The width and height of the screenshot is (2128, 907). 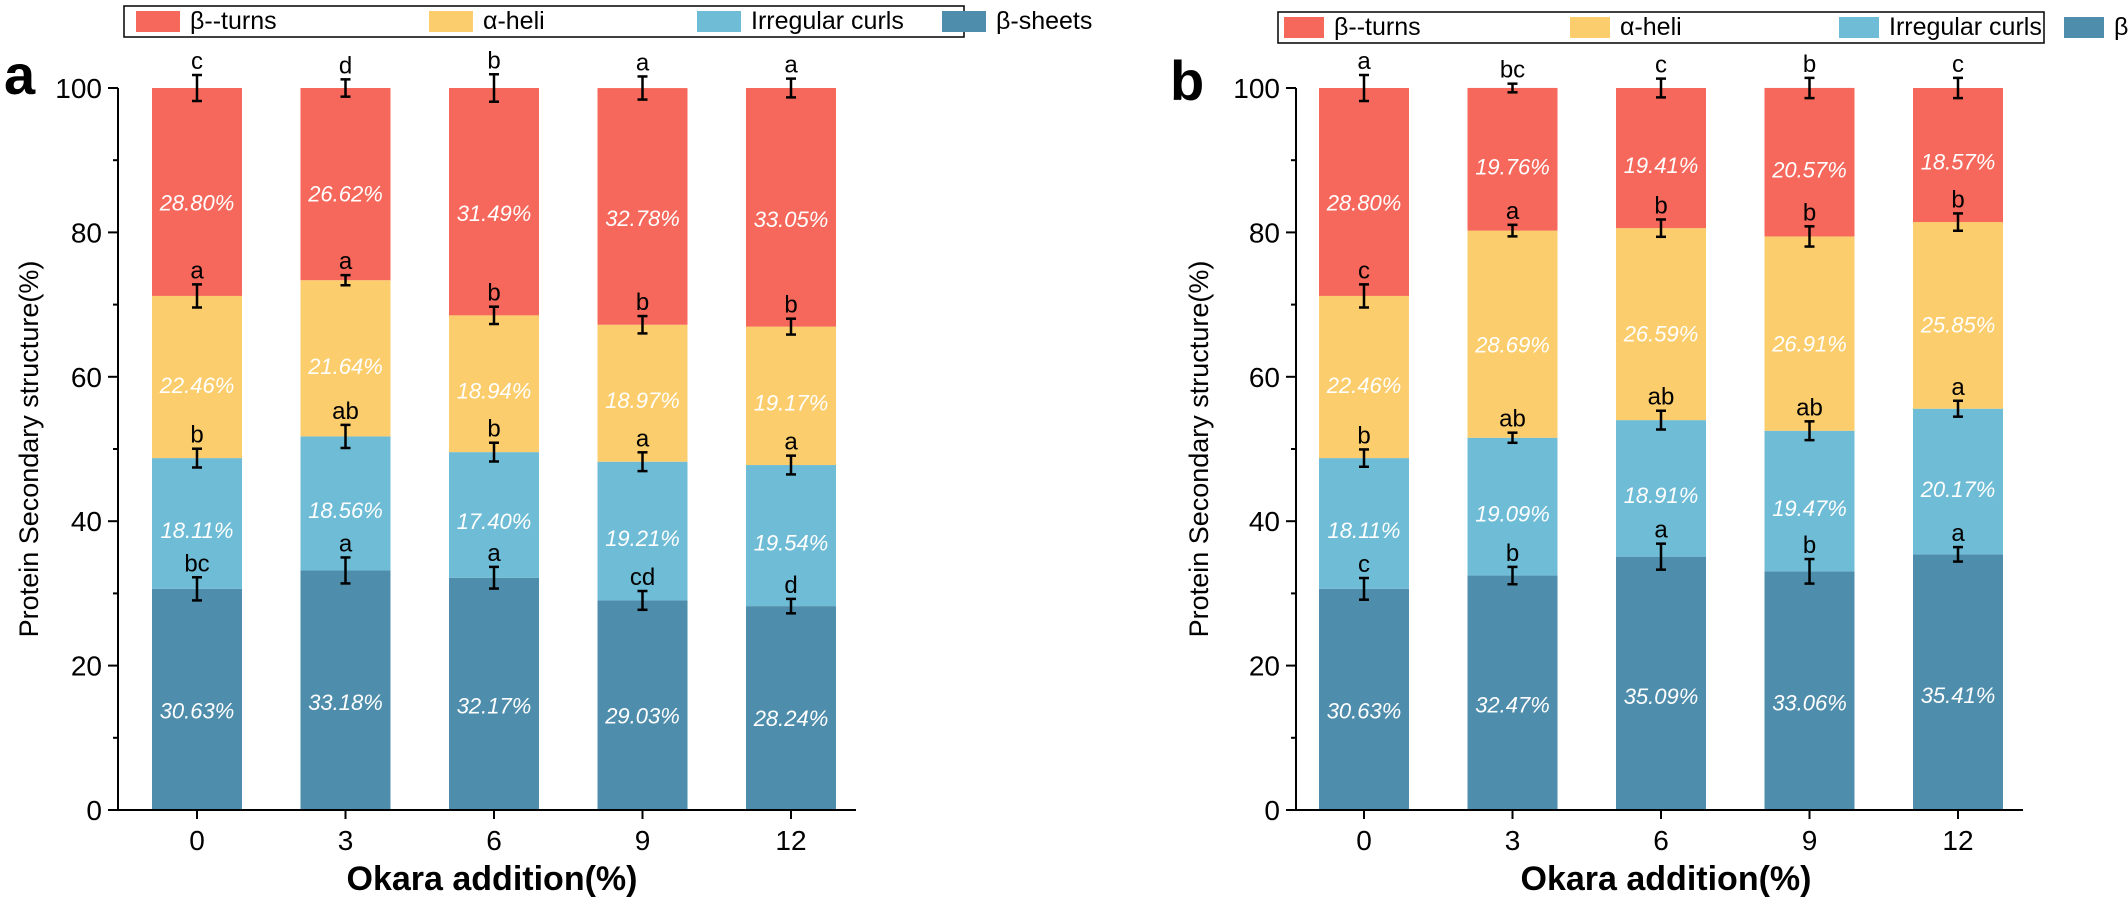 What do you see at coordinates (494, 391) in the screenshot?
I see `data-label: 18.94%` at bounding box center [494, 391].